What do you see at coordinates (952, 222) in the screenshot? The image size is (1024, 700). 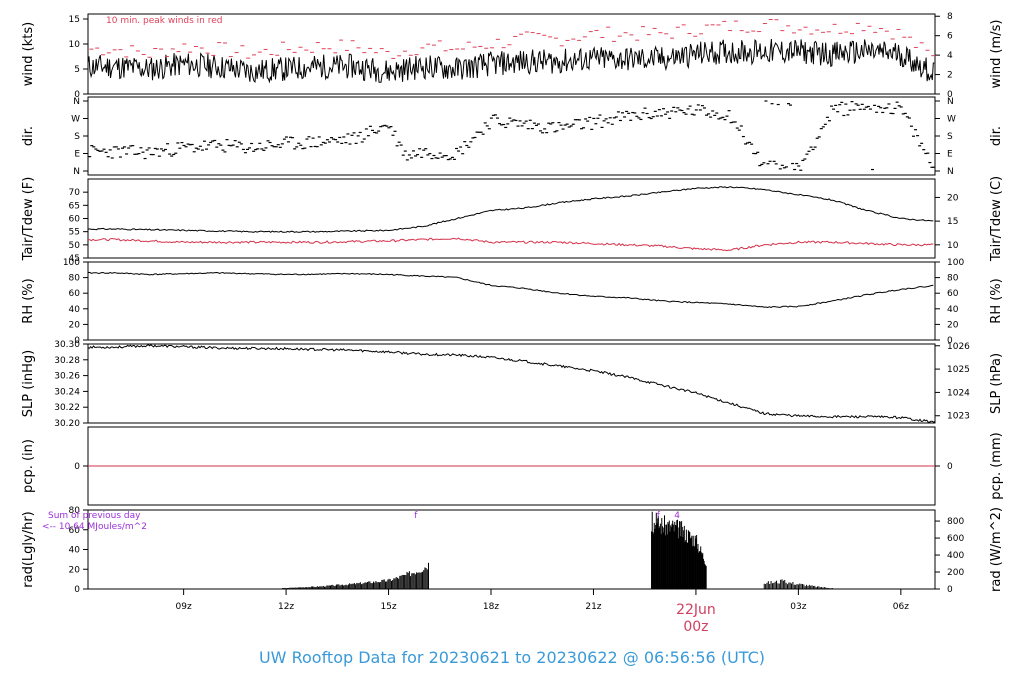 I see `temp-ytick-label-right: 15` at bounding box center [952, 222].